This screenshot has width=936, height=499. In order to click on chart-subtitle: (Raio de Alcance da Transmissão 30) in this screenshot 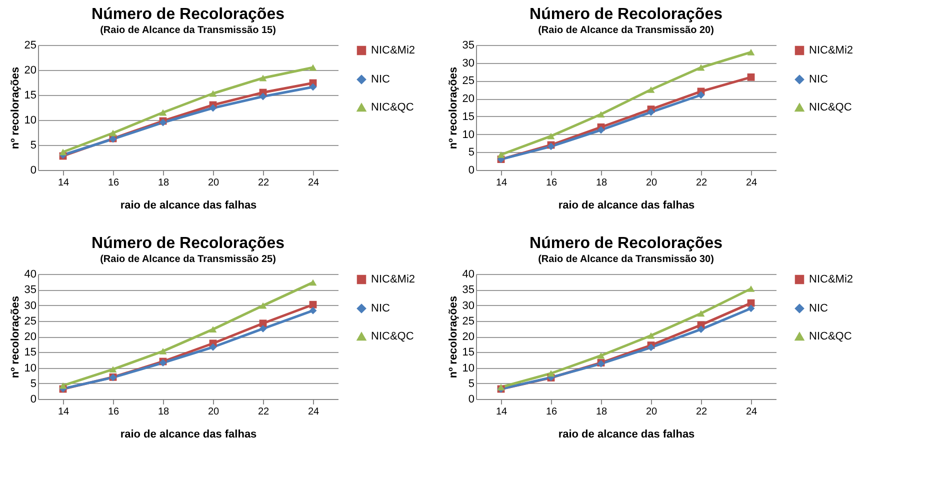, I will do `click(626, 259)`.